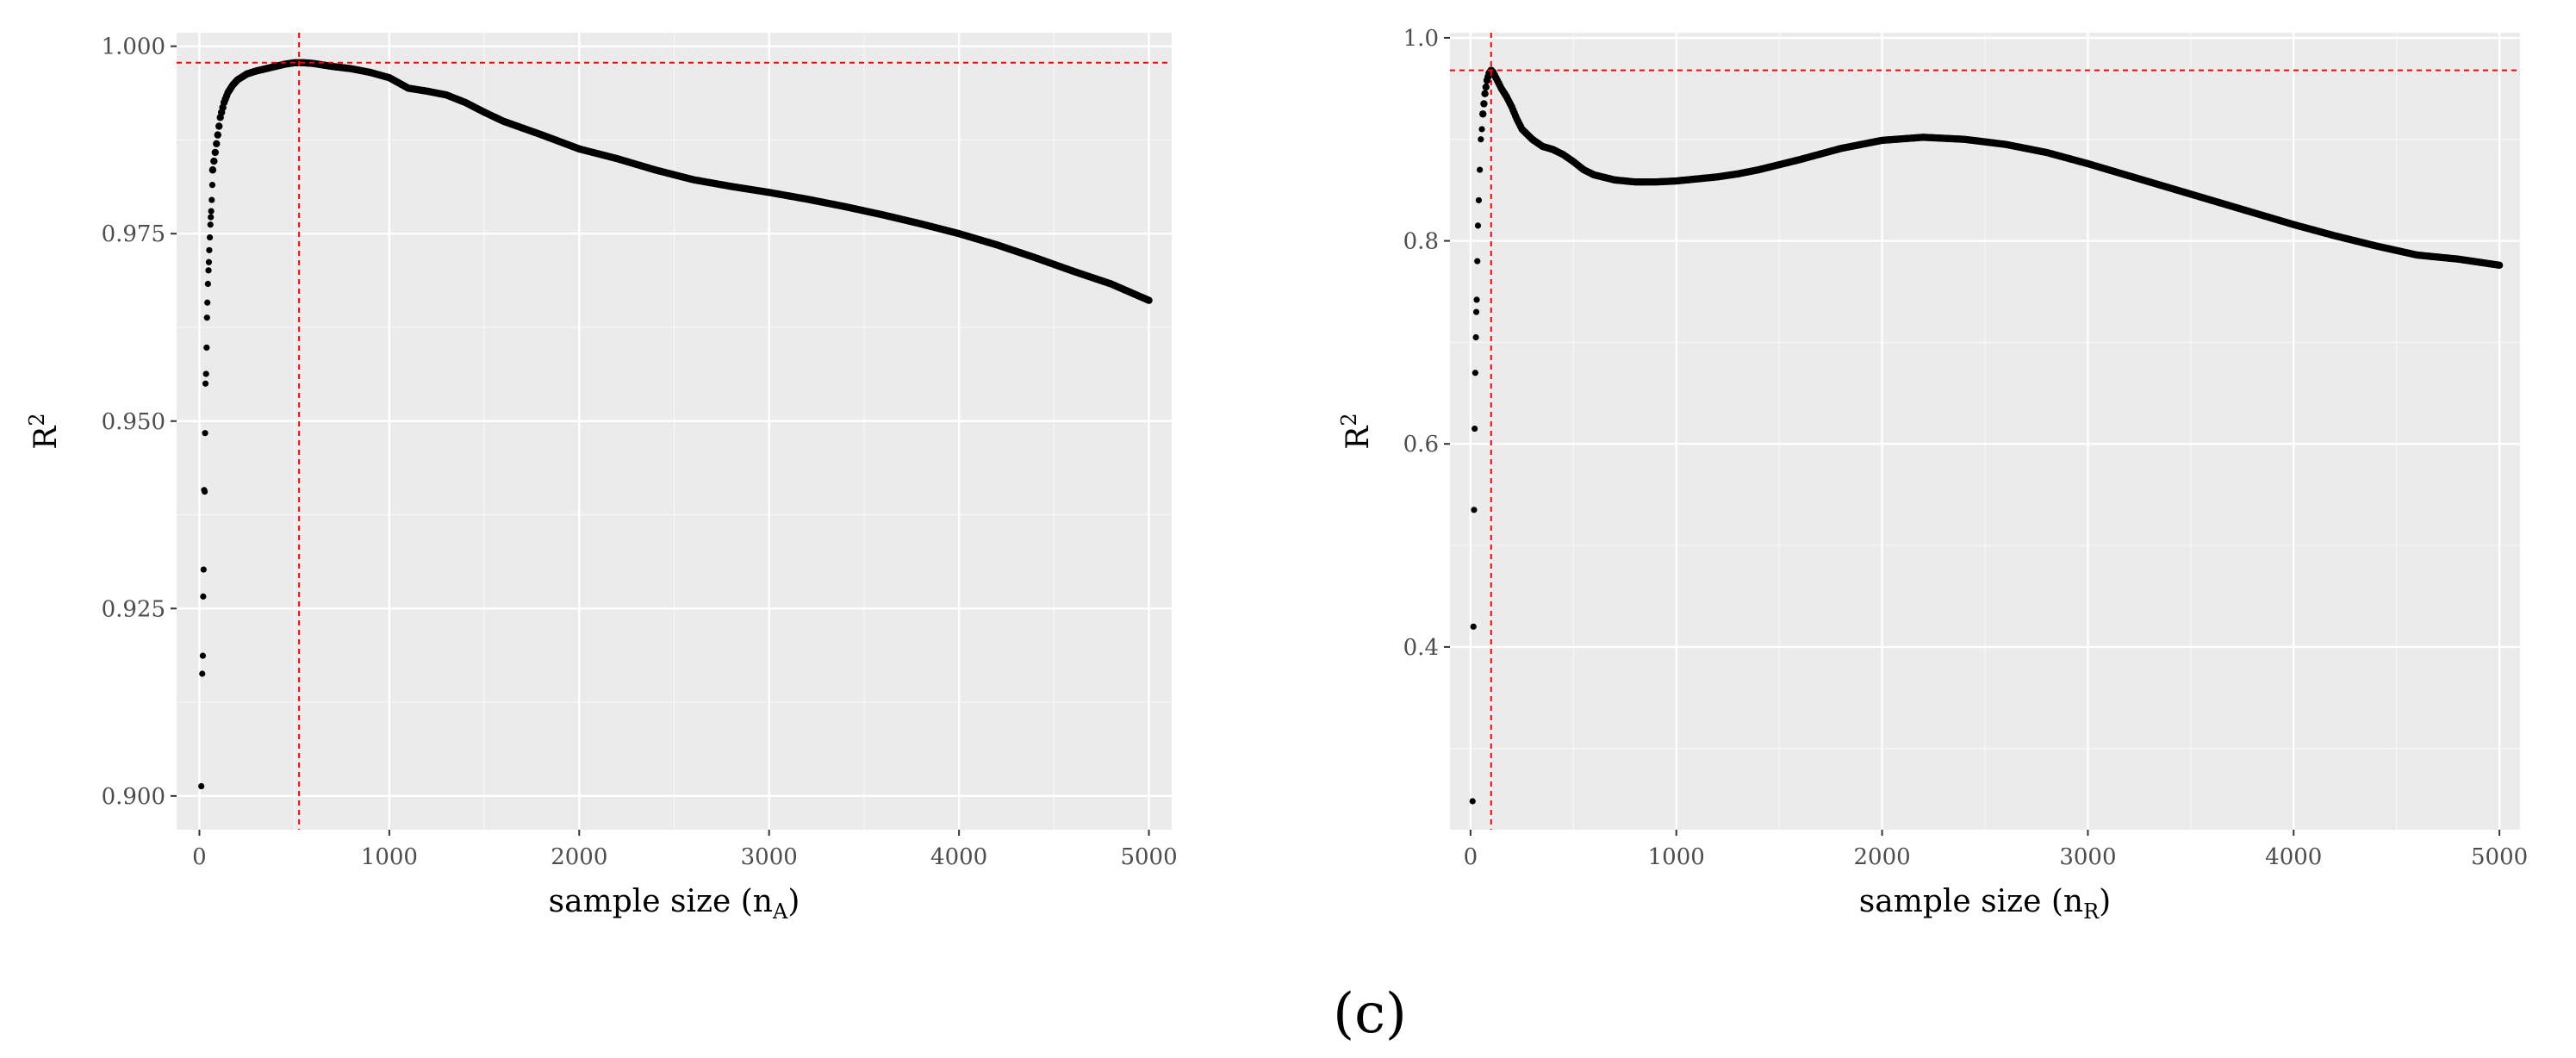 The width and height of the screenshot is (2576, 1058). I want to click on y-tick-label: 0.950, so click(134, 422).